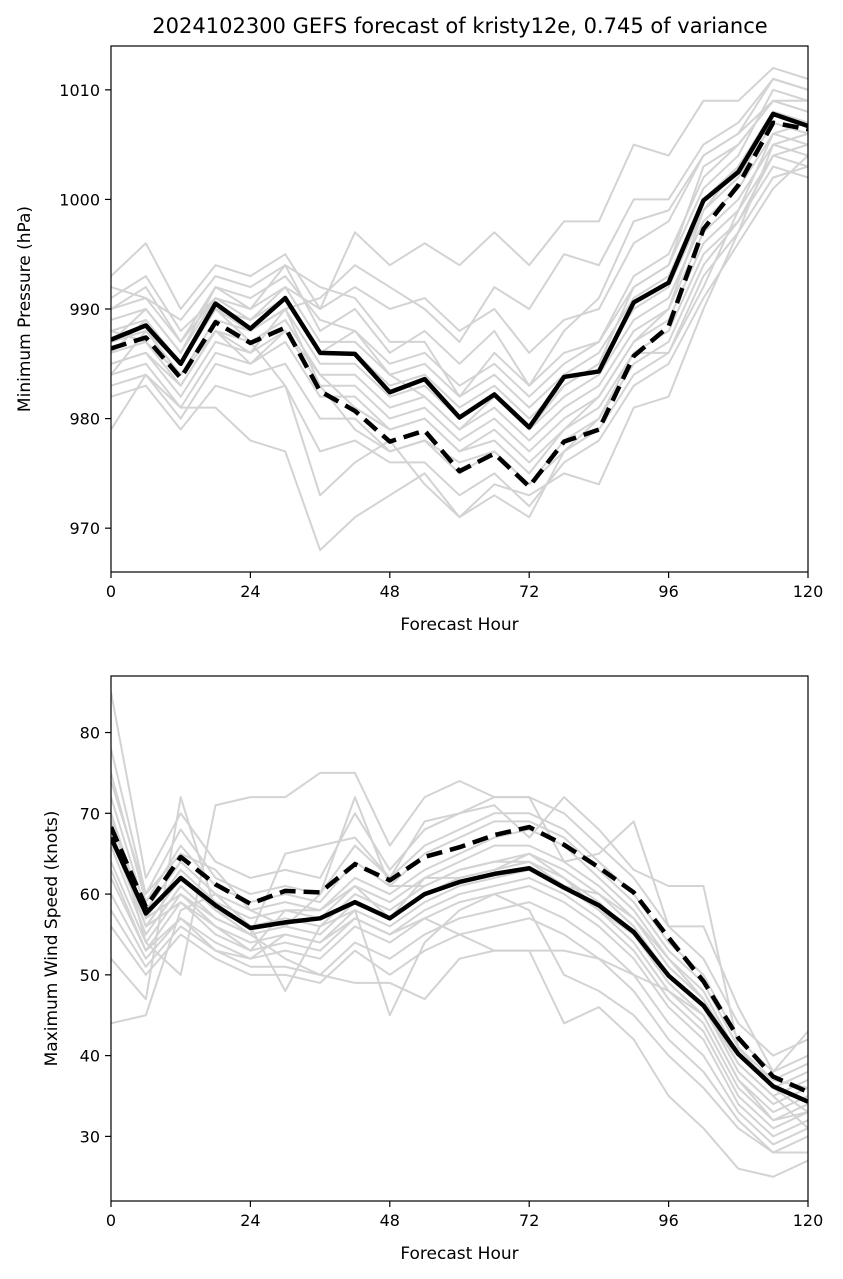 This screenshot has height=1279, width=843. I want to click on pressure-y-axis-label: Minimum Pressure (hPa), so click(25, 309).